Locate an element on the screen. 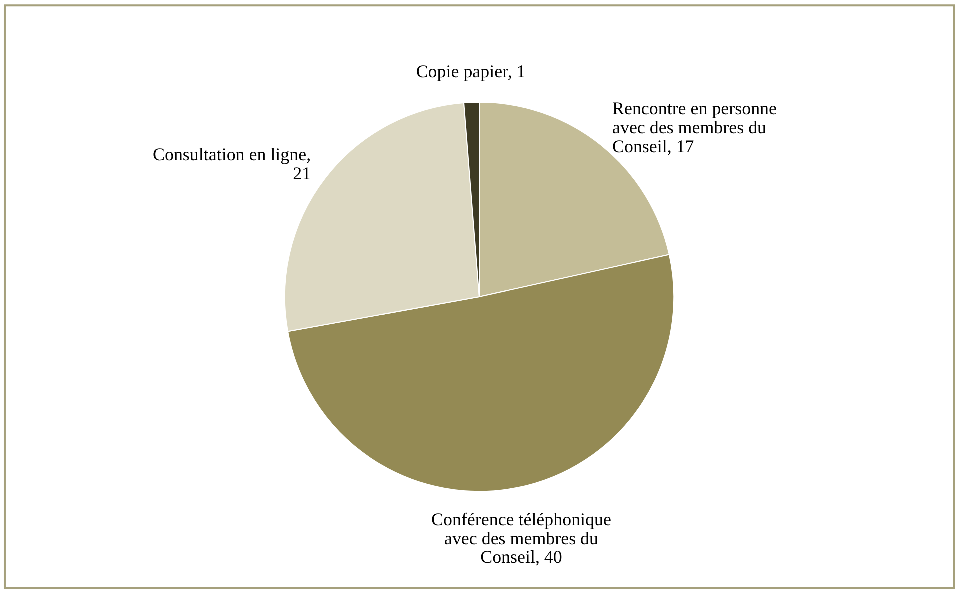  slice-label: Consultation en ligne, 21 is located at coordinates (232, 164).